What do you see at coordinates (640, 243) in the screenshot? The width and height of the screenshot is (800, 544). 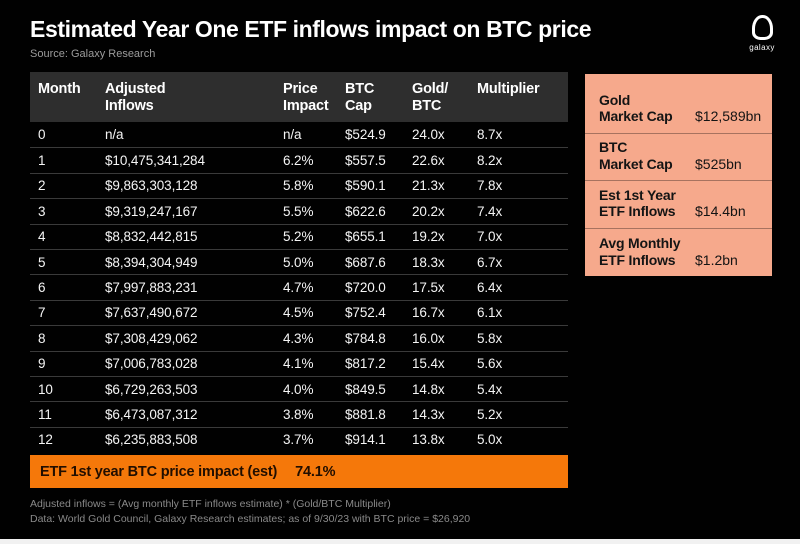 I see `stat-label-line1: Avg Monthly` at bounding box center [640, 243].